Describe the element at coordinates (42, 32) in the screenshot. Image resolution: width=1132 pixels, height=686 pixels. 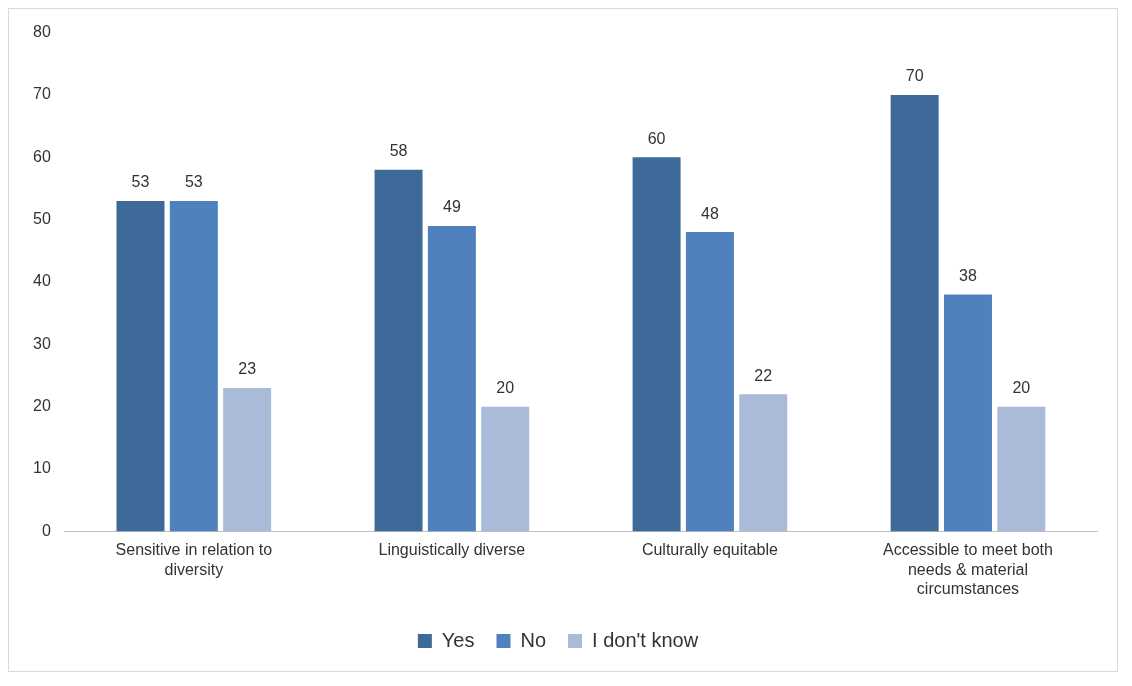
I see `y-tick-label: 80` at that location.